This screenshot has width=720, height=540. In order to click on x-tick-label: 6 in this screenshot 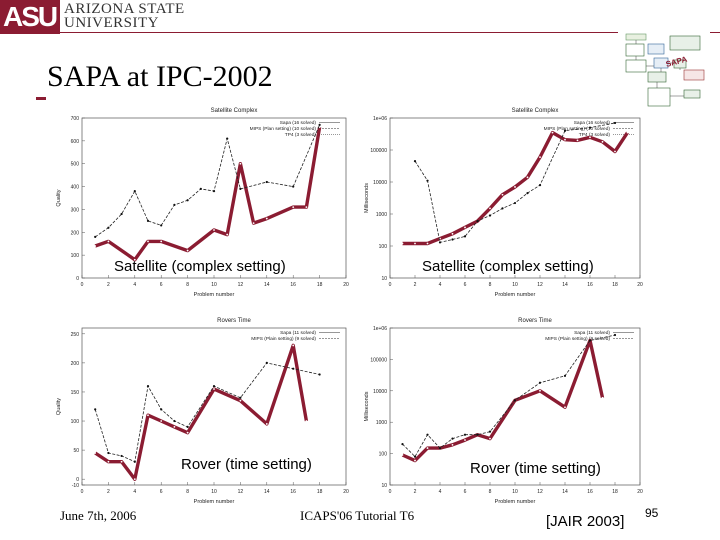, I will do `click(465, 492)`.